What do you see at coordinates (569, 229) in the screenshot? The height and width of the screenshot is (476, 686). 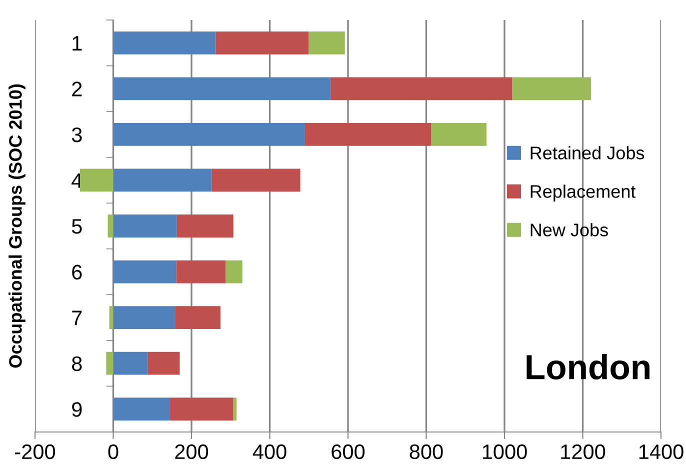 I see `legend-label: New Jobs` at bounding box center [569, 229].